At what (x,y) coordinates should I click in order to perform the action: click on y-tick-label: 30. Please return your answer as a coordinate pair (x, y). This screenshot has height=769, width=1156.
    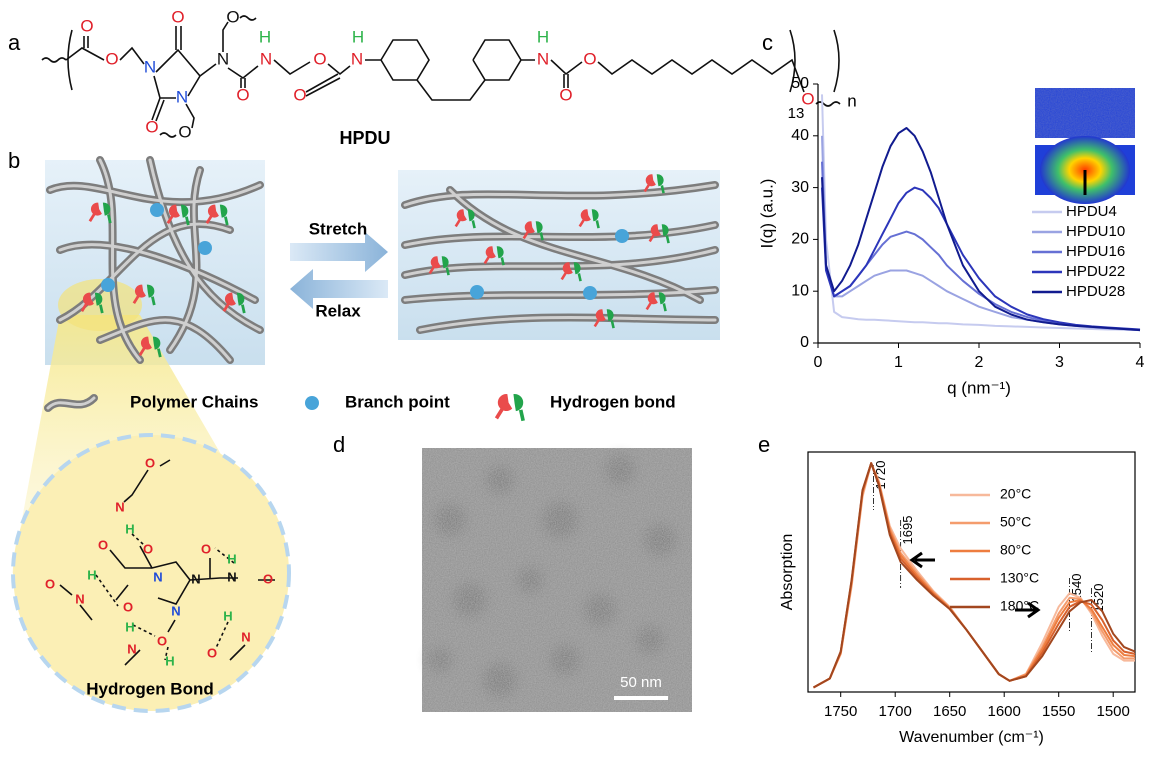
    Looking at the image, I should click on (800, 187).